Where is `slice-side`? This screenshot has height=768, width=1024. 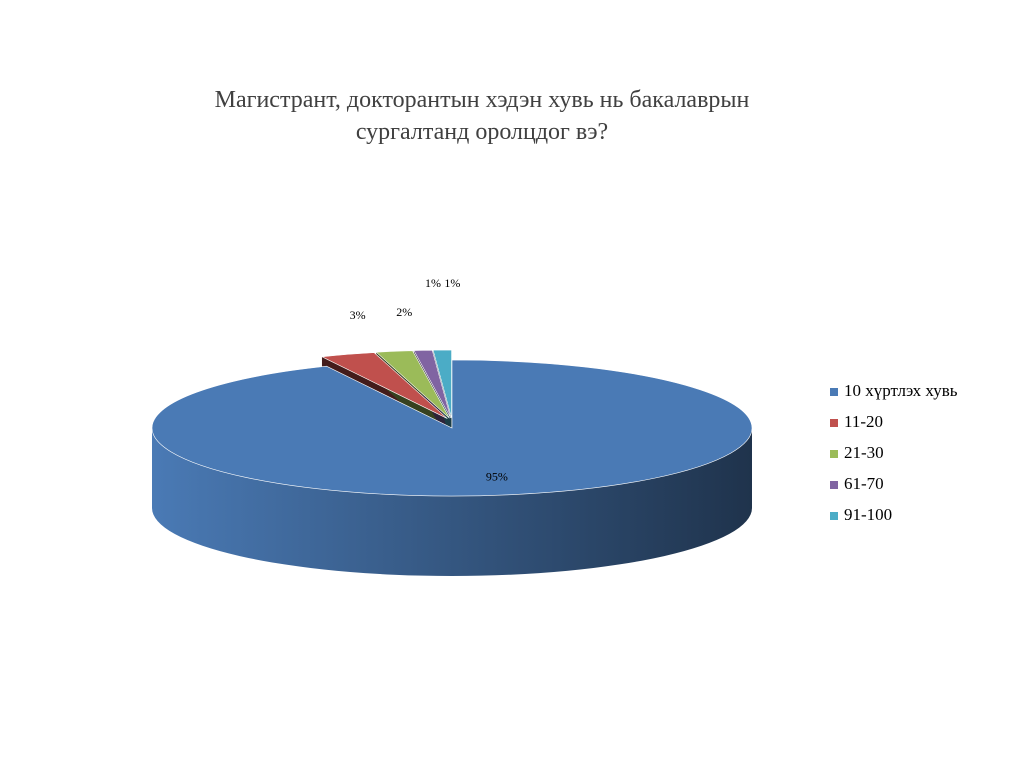
slice-side is located at coordinates (452, 502).